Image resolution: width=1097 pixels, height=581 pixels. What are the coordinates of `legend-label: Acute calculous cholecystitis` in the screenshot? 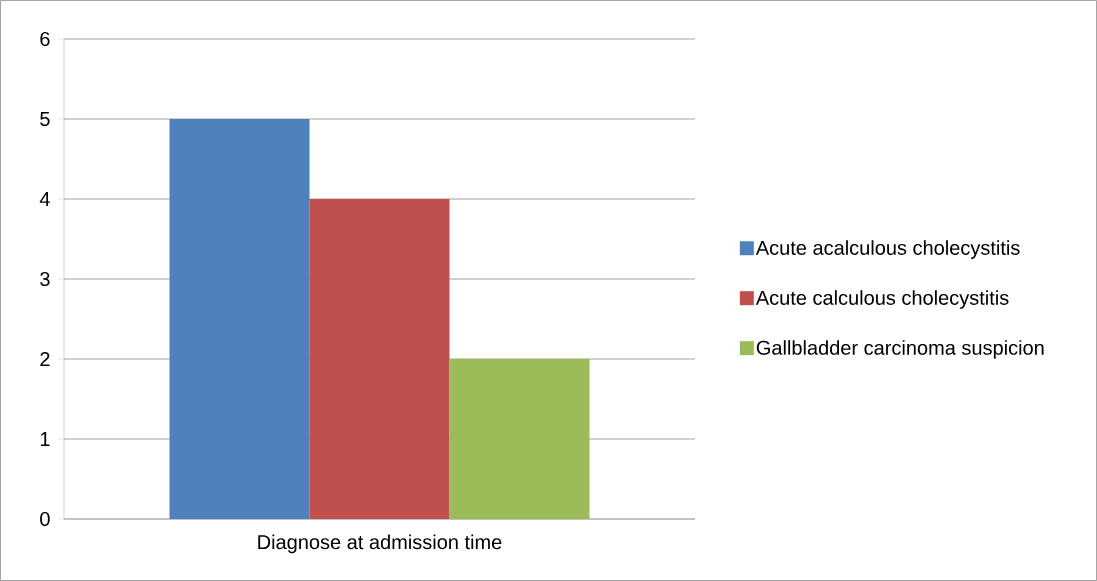 It's located at (882, 299).